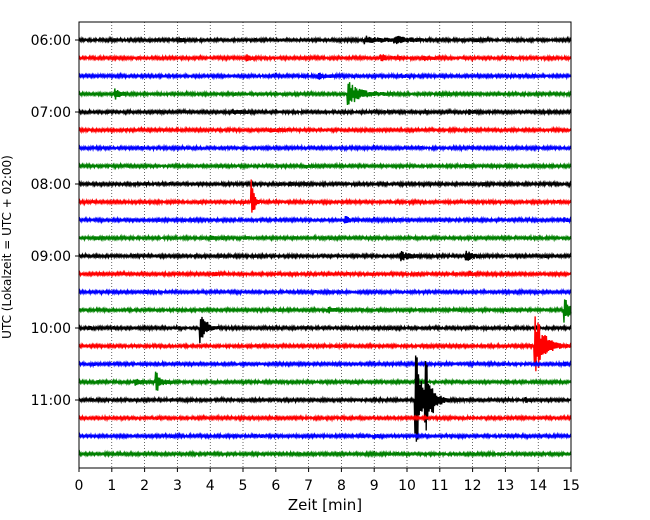 The width and height of the screenshot is (650, 520). Describe the element at coordinates (325, 58) in the screenshot. I see `trace-06:15` at that location.